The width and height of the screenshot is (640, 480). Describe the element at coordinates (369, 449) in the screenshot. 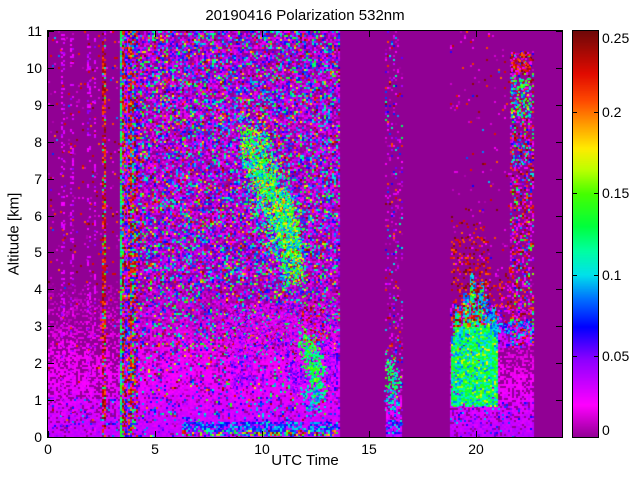

I see `x-tick-label: 15` at that location.